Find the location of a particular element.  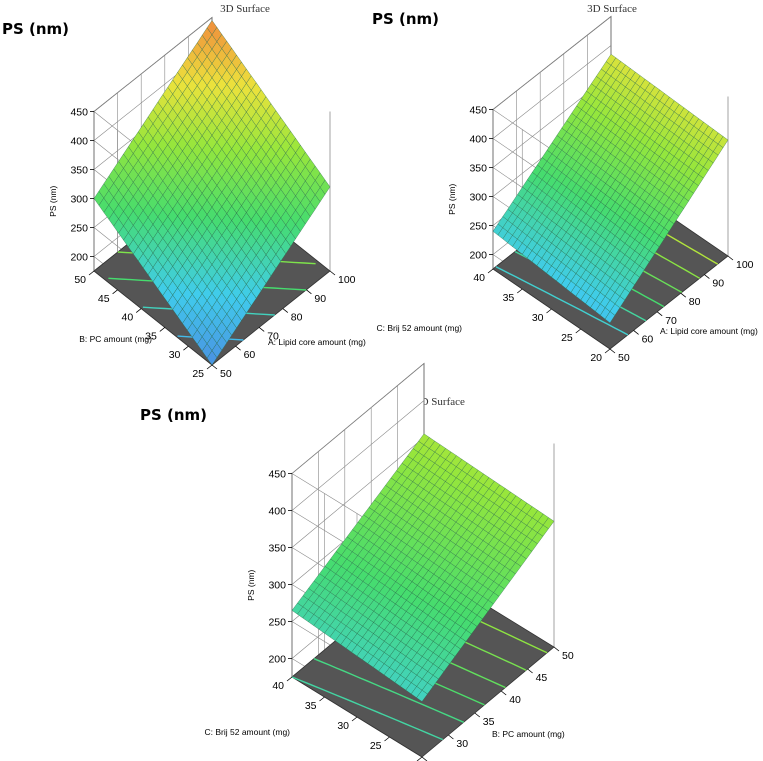

x-tick-label: 35 is located at coordinates (489, 722).